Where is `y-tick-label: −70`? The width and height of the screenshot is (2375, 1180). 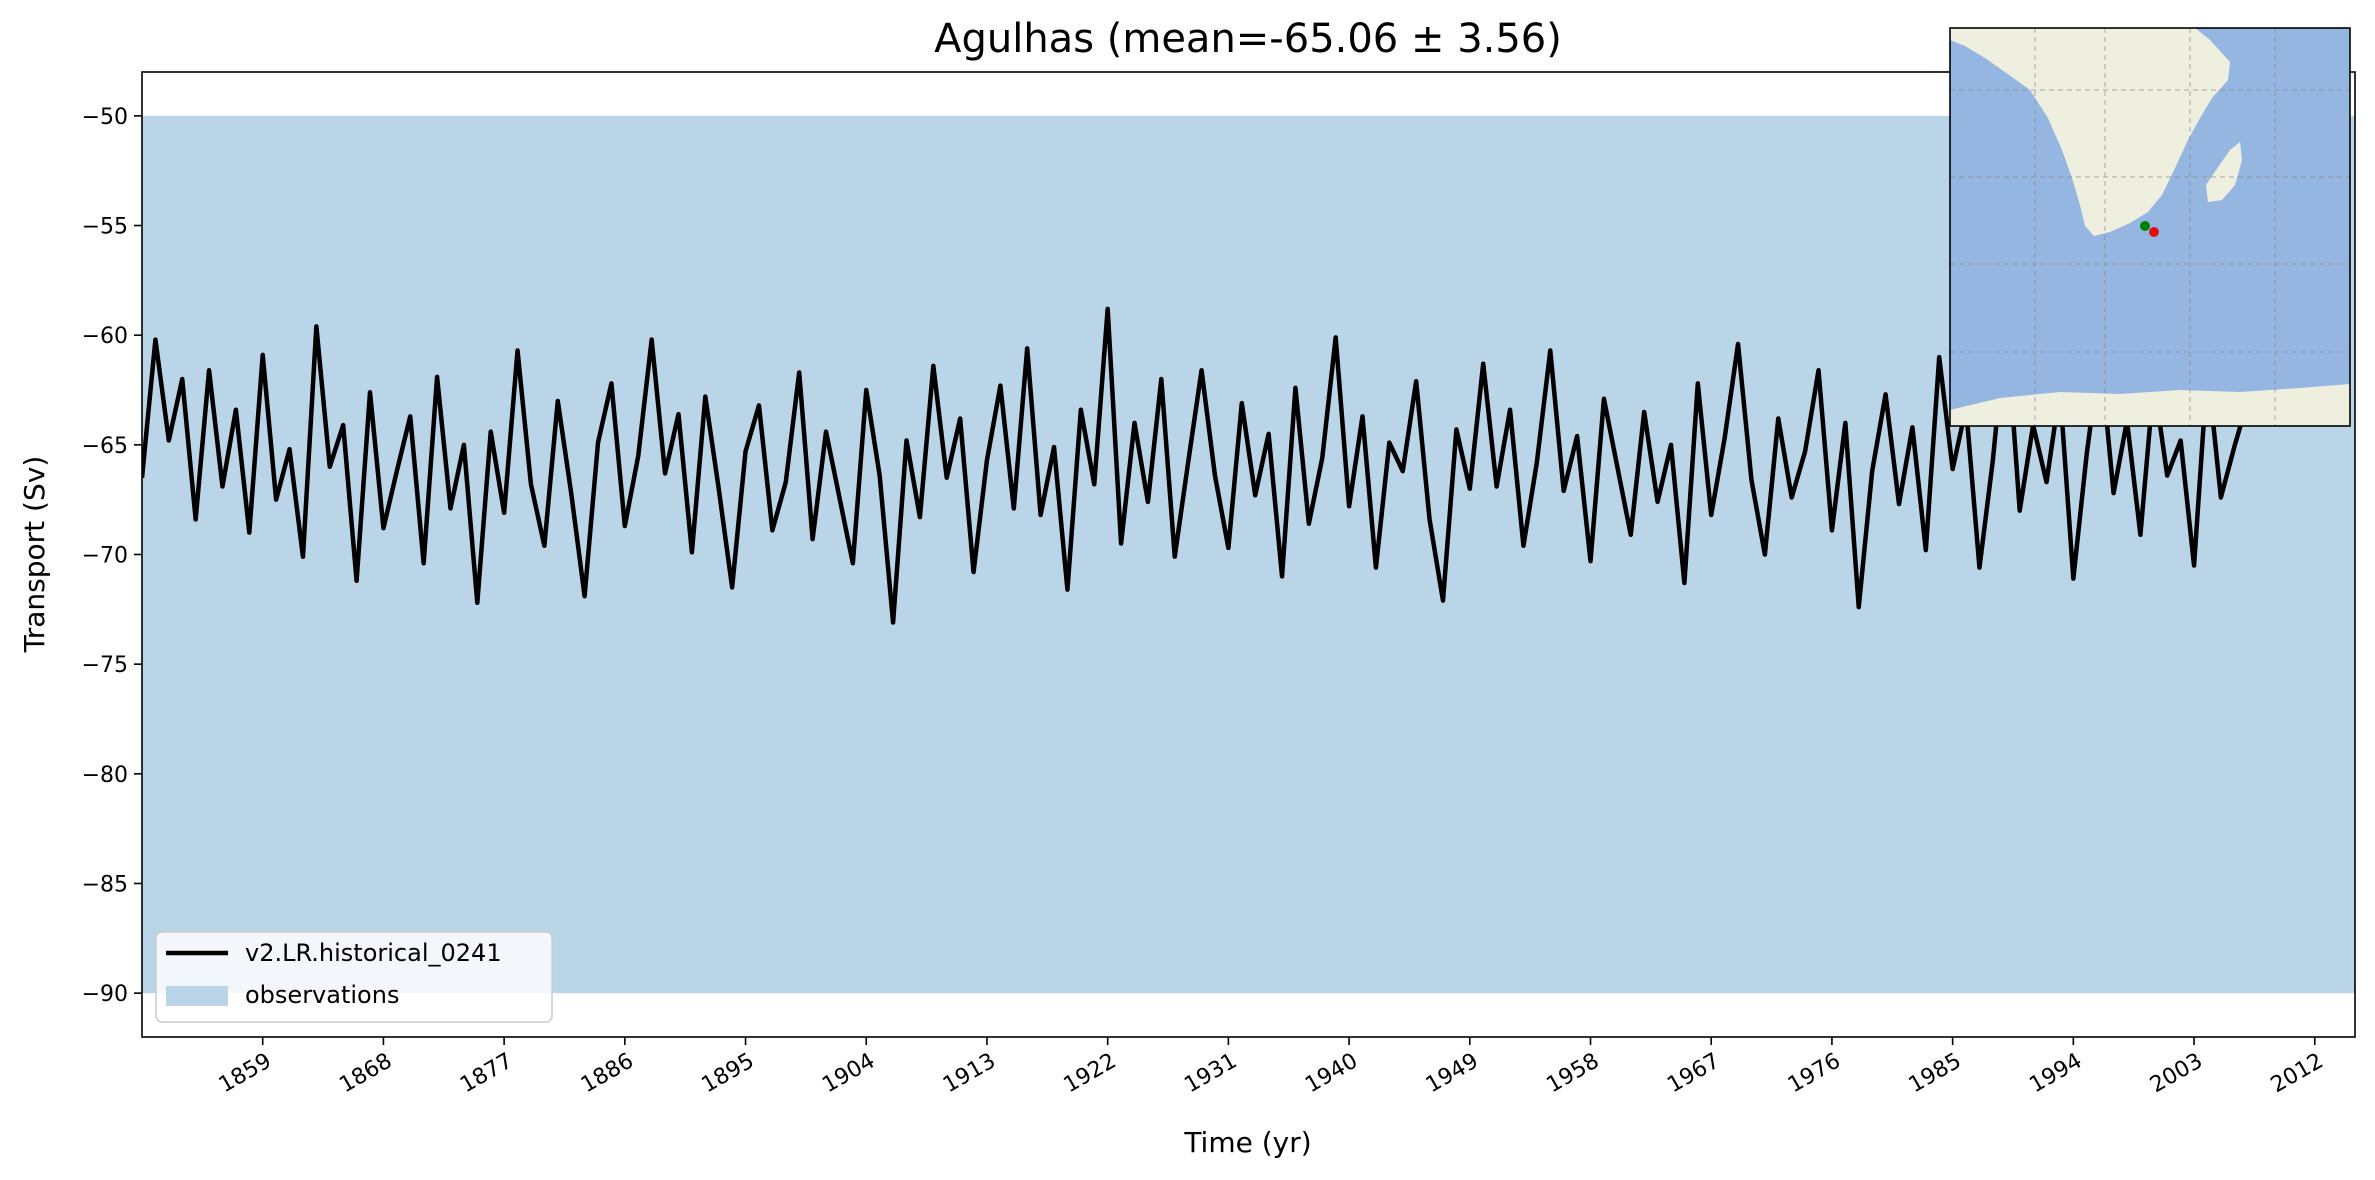 y-tick-label: −70 is located at coordinates (105, 556).